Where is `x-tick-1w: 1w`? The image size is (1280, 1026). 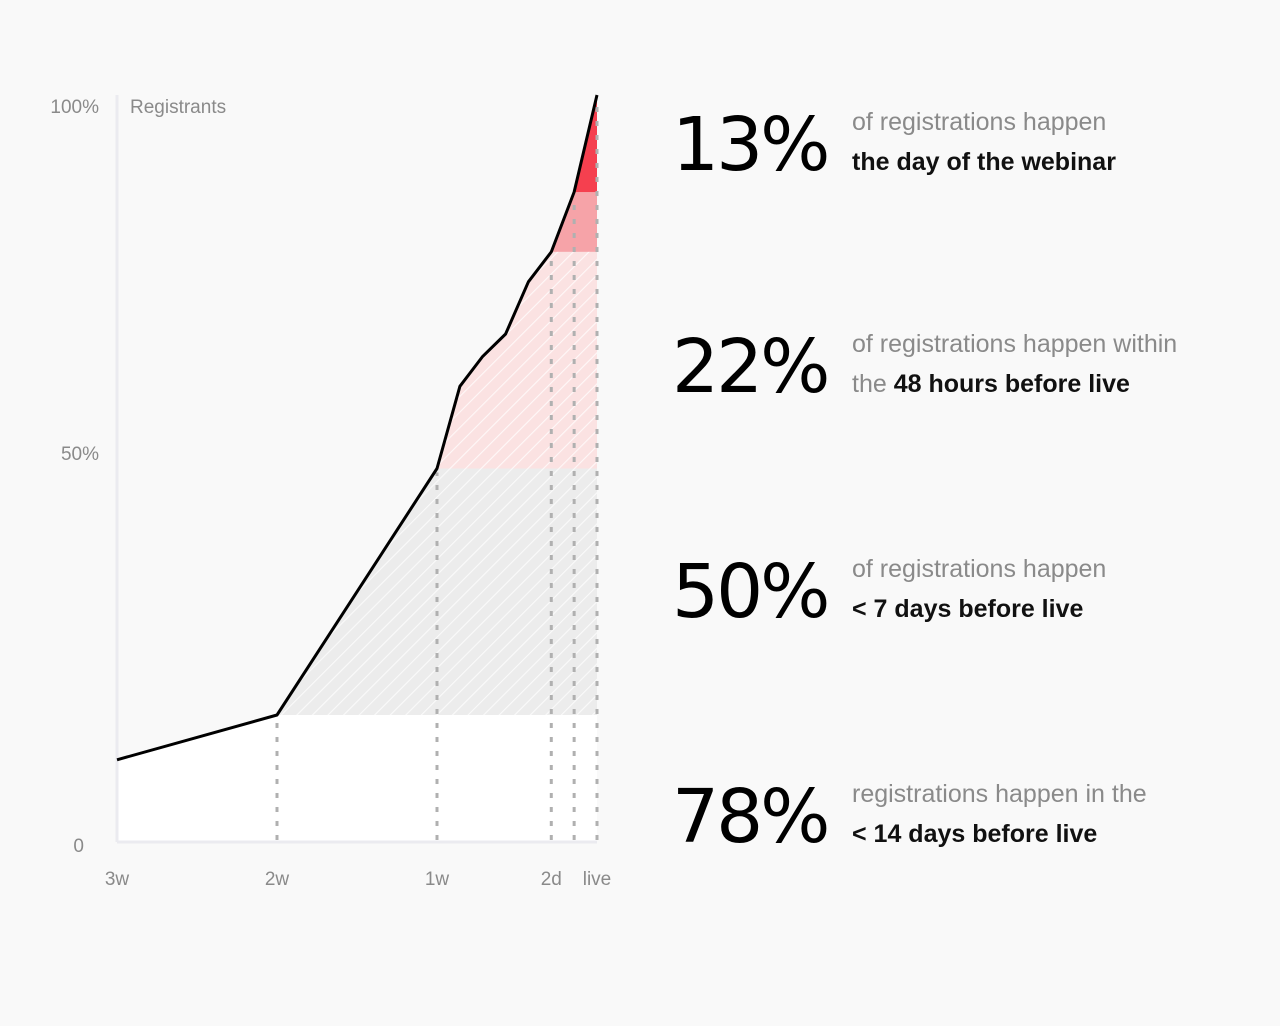 x-tick-1w: 1w is located at coordinates (437, 879).